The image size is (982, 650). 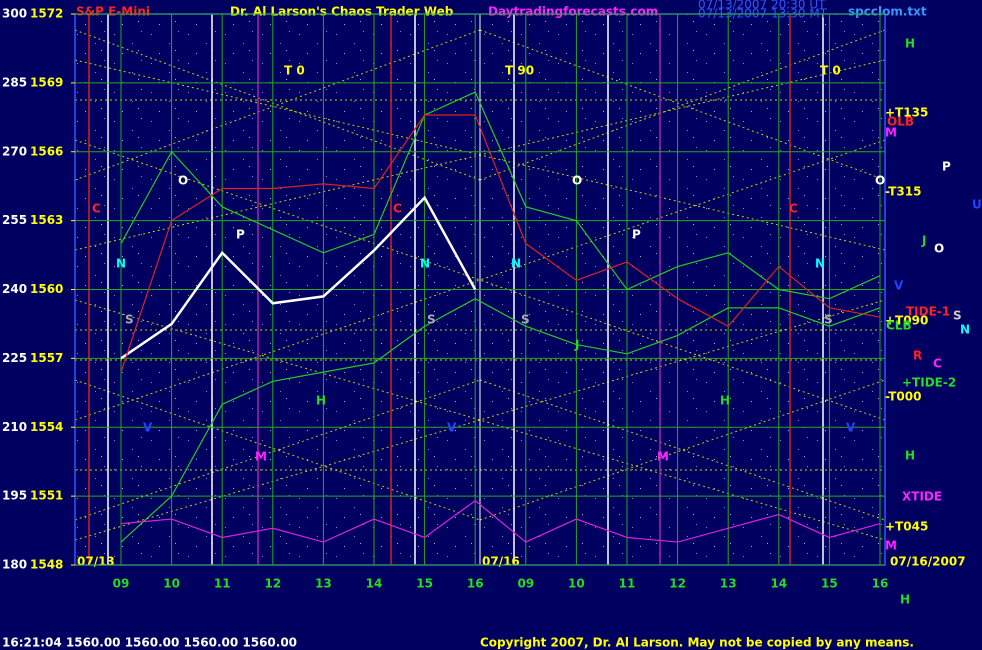 What do you see at coordinates (342, 12) in the screenshot?
I see `chart-title: Dr. Al Larson's Chaos Trader Web` at bounding box center [342, 12].